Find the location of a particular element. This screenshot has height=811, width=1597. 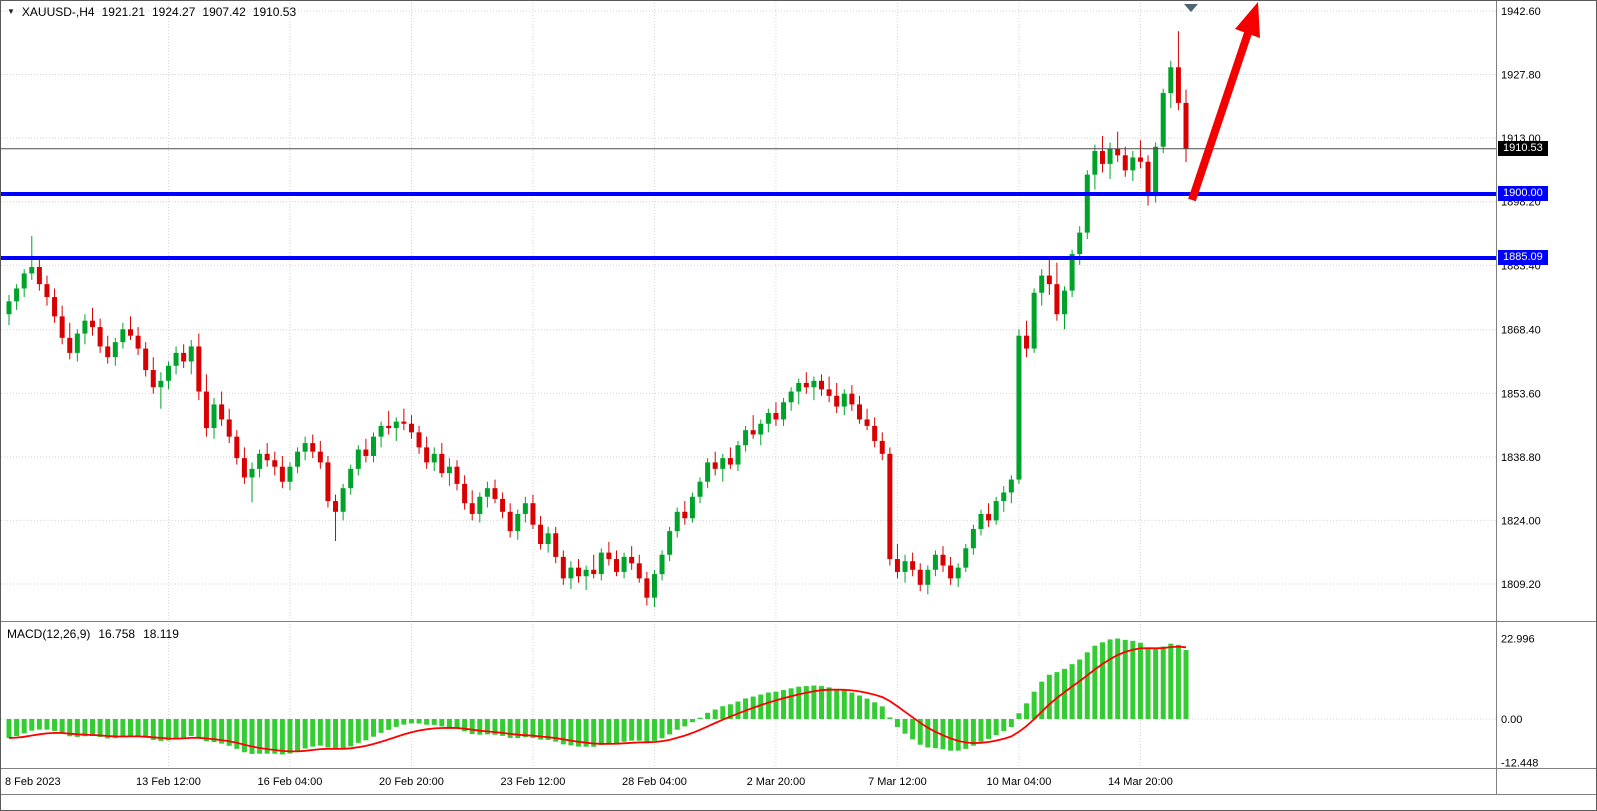

time-axis-label: 23 Feb 12:00 is located at coordinates (533, 782).